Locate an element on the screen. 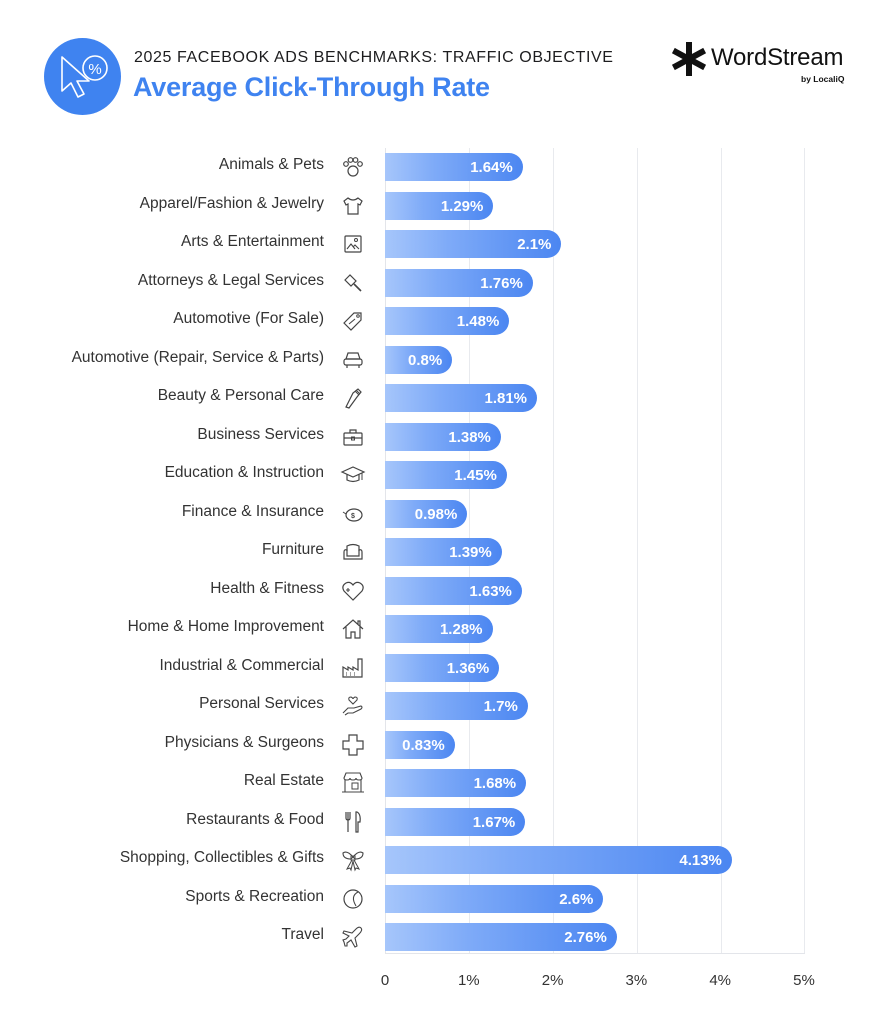 The width and height of the screenshot is (877, 1024). category-label: Health & Fitness is located at coordinates (267, 588).